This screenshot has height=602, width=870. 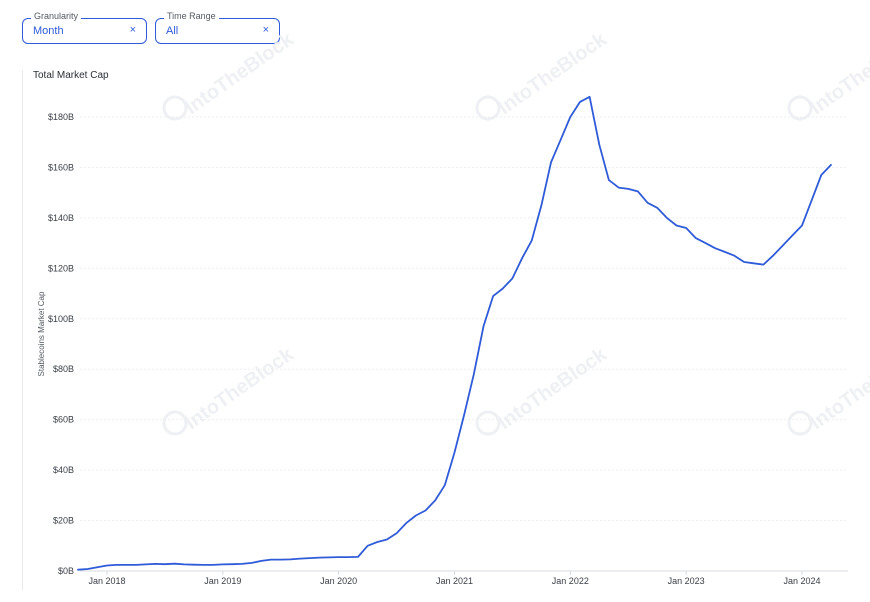 What do you see at coordinates (48, 31) in the screenshot?
I see `granularity-value: Month` at bounding box center [48, 31].